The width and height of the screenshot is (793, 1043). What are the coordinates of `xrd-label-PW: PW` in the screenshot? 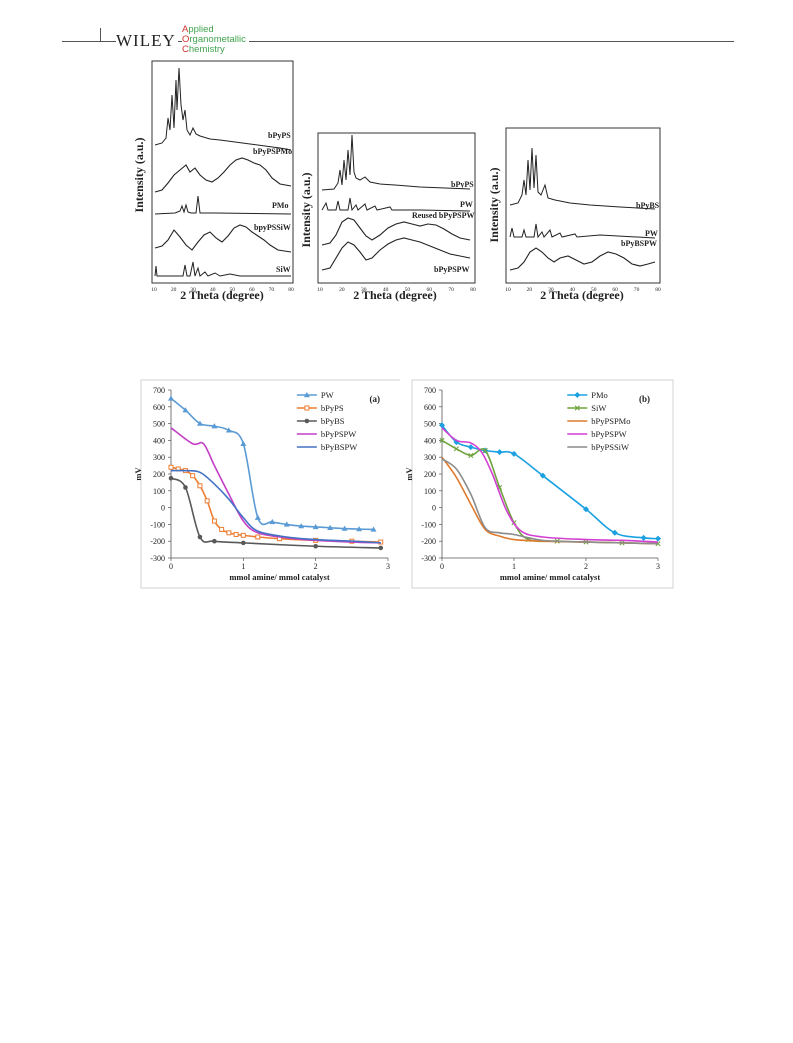 It's located at (466, 204).